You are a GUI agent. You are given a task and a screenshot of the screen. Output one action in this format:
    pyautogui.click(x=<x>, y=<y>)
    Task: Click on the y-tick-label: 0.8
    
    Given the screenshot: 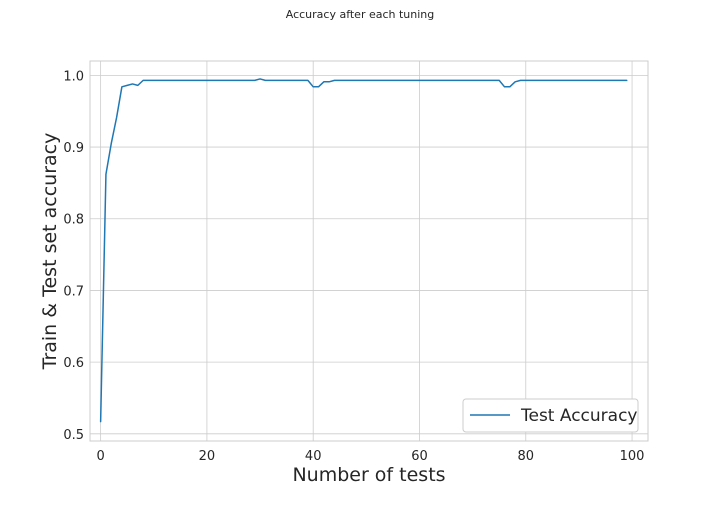 What is the action you would take?
    pyautogui.click(x=73, y=220)
    